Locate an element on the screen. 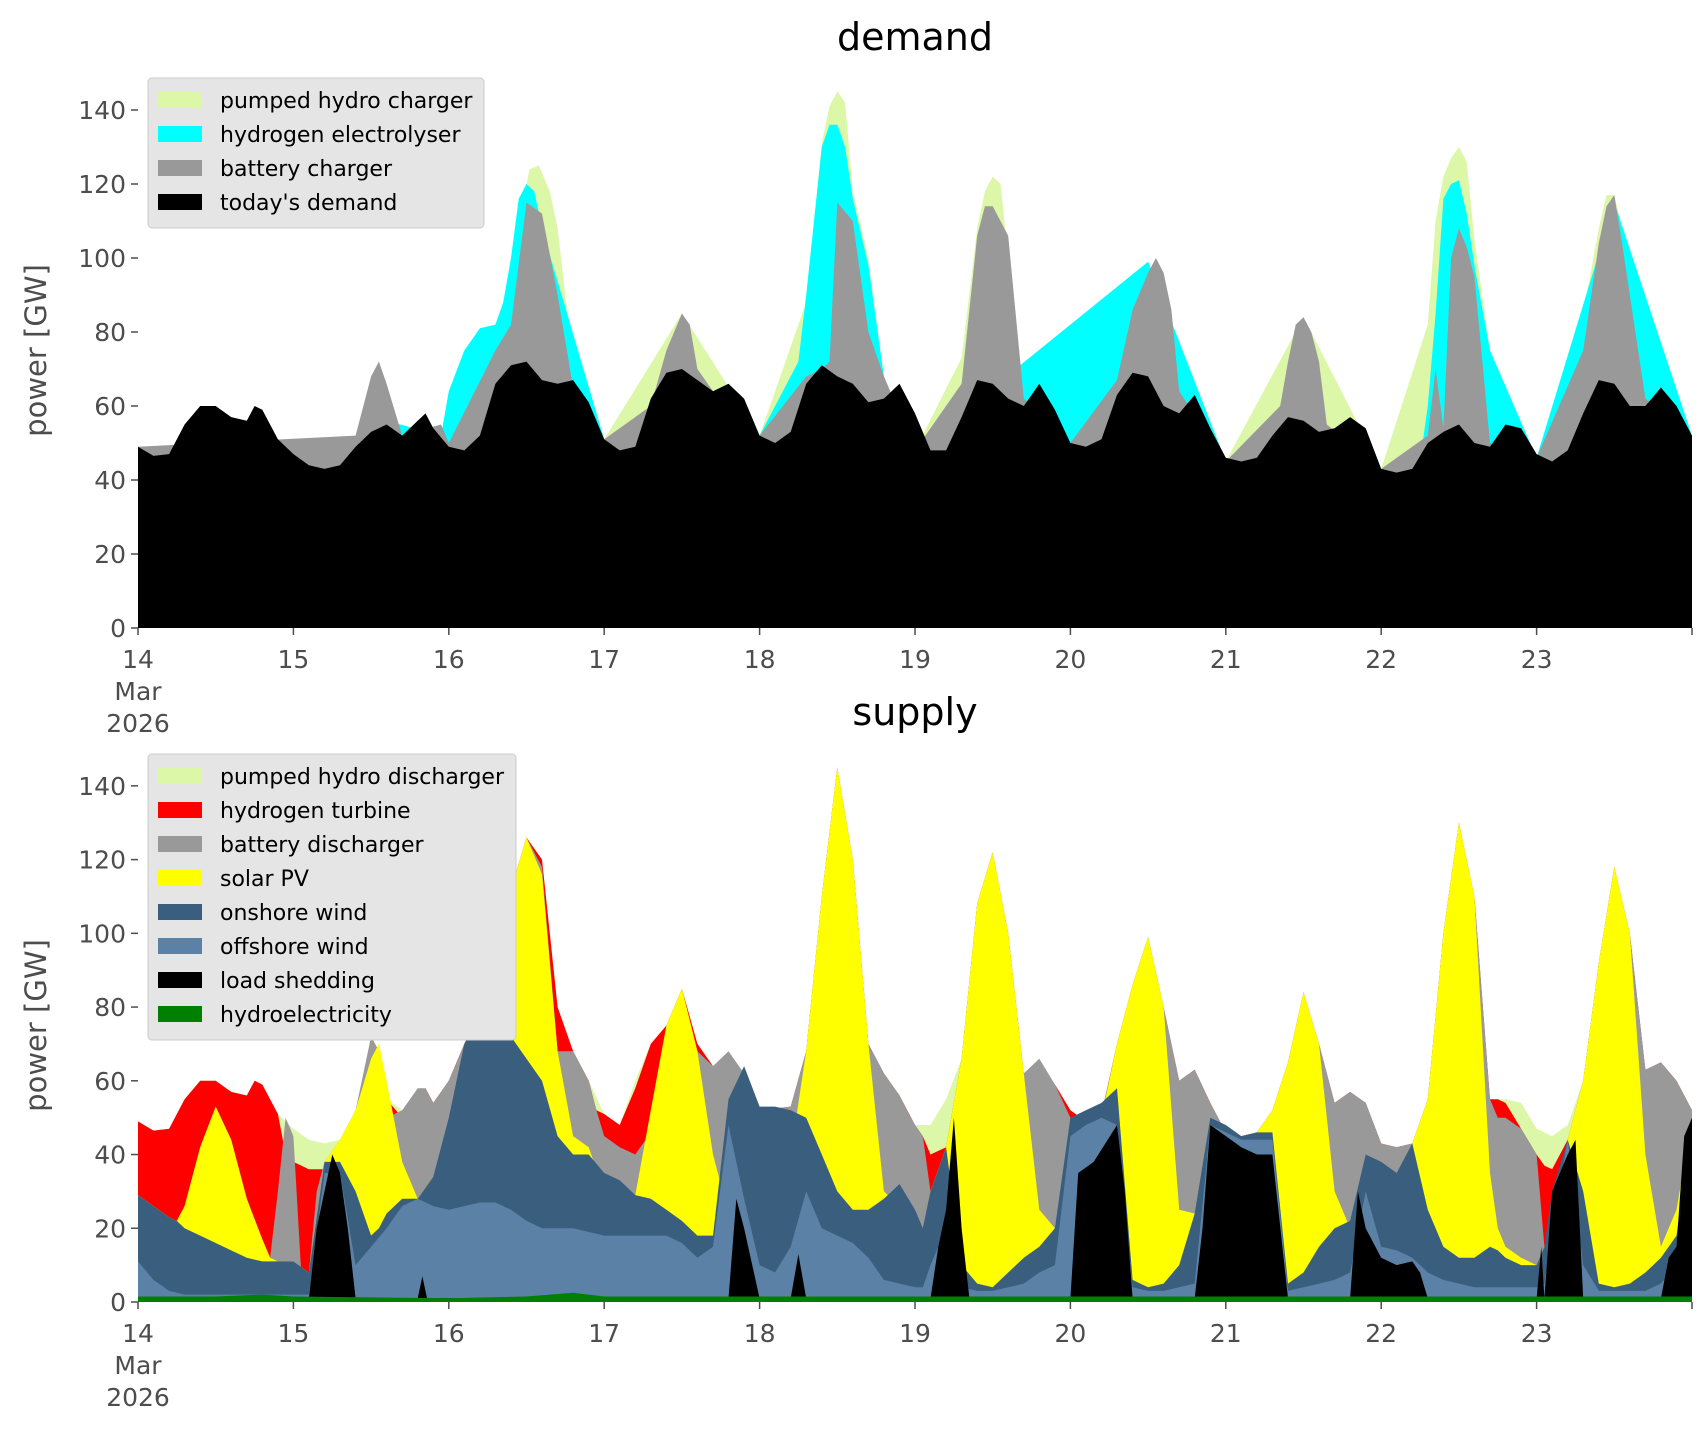  legend-label: battery discharger is located at coordinates (322, 845).